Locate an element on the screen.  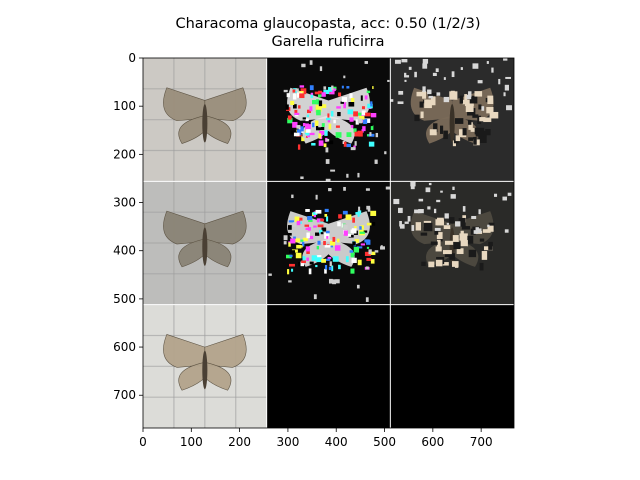
masked-body is located at coordinates (452, 123).